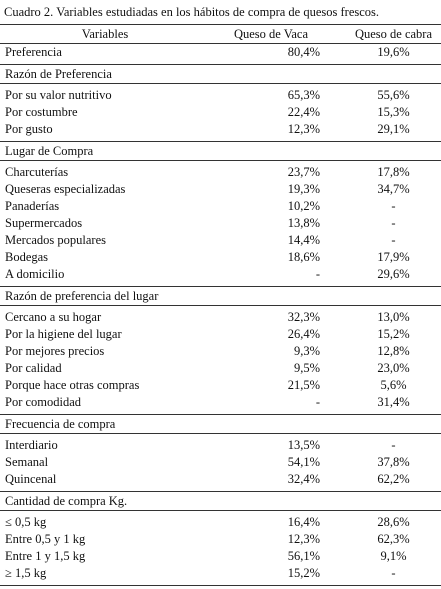 Image resolution: width=441 pixels, height=589 pixels. What do you see at coordinates (393, 95) in the screenshot?
I see `value-cell: 55,6%` at bounding box center [393, 95].